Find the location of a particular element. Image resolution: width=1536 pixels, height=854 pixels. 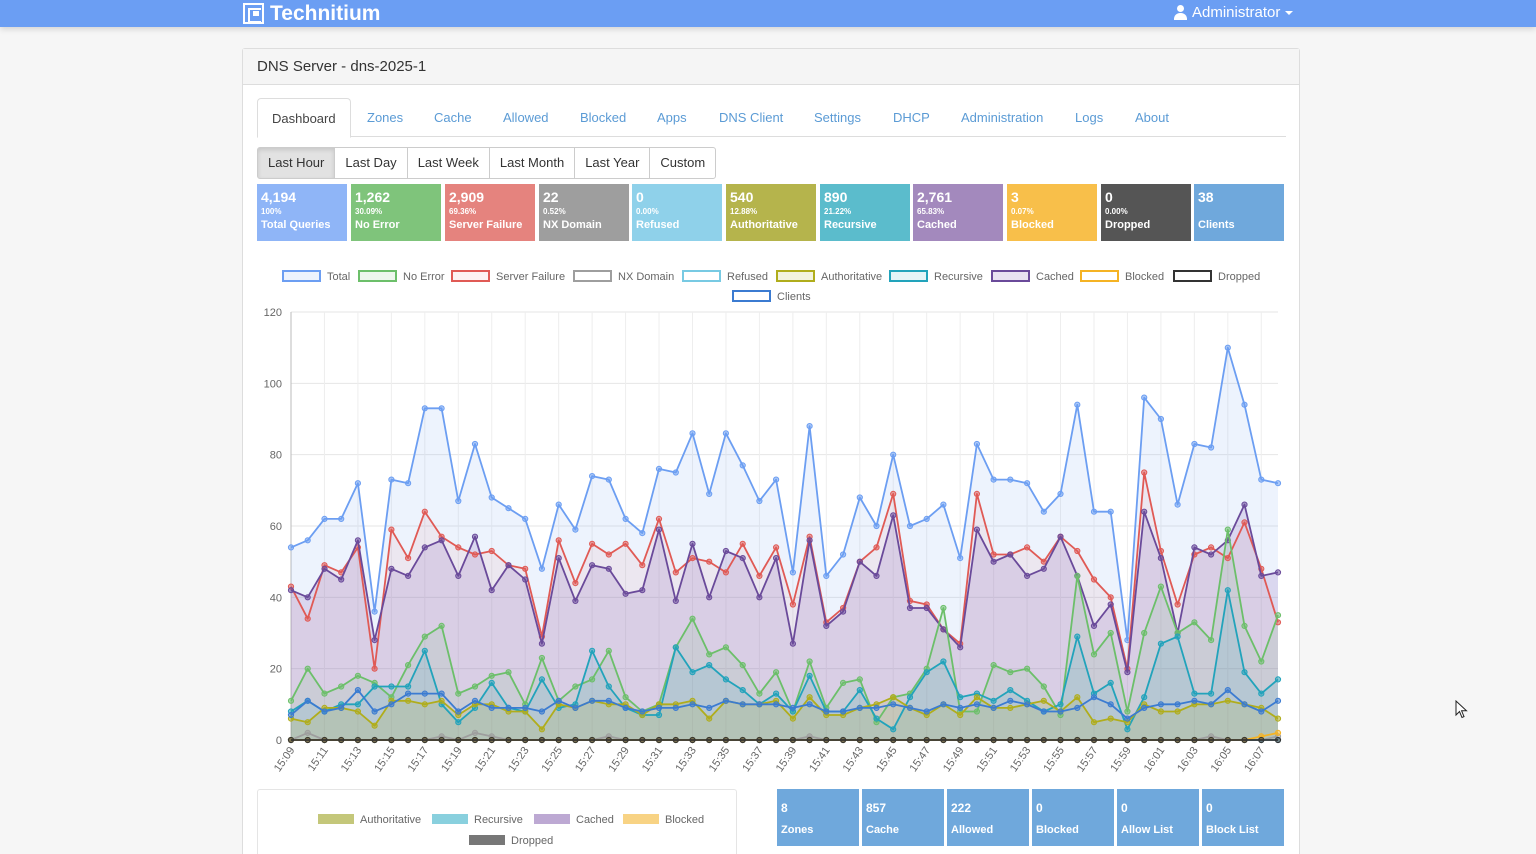

tab-dhcp: DHCP is located at coordinates (911, 117).